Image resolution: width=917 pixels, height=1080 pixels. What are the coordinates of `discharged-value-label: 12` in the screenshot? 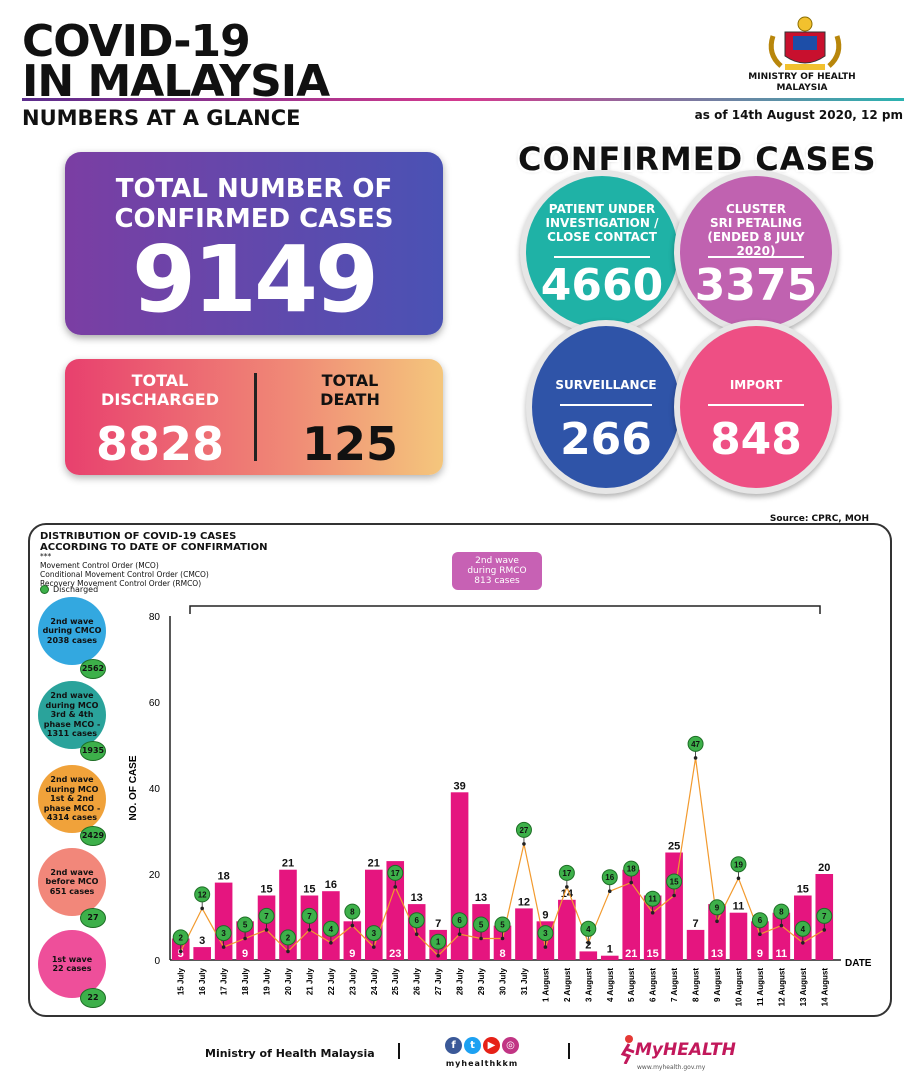 It's located at (202, 894).